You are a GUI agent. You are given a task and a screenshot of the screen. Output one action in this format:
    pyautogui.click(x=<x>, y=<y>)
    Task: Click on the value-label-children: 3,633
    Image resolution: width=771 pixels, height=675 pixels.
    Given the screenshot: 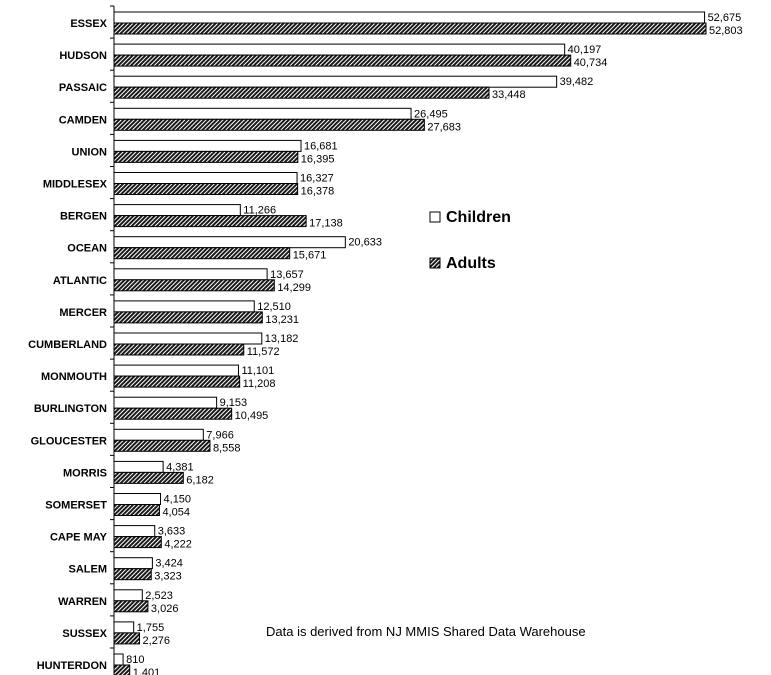 What is the action you would take?
    pyautogui.click(x=172, y=532)
    